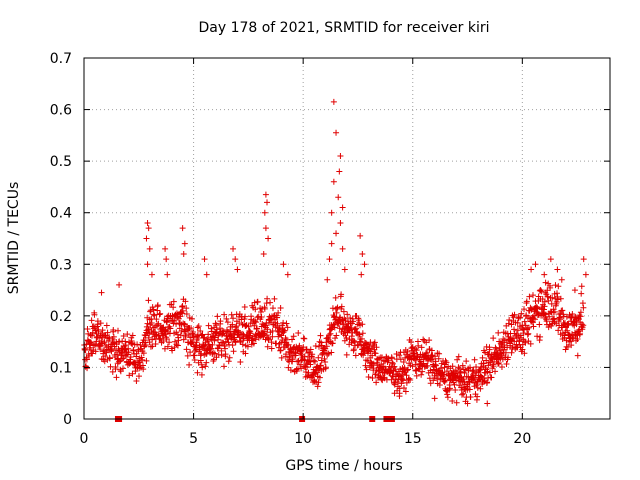 This screenshot has width=640, height=480. I want to click on y-tick-label: 0.1, so click(61, 368).